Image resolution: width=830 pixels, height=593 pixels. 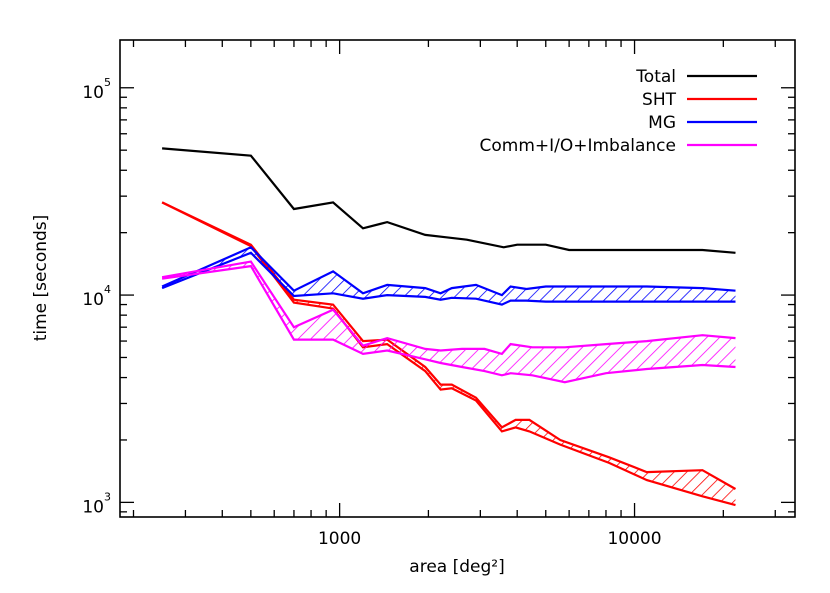 What do you see at coordinates (107, 82) in the screenshot?
I see `y-tick-exponent: 5` at bounding box center [107, 82].